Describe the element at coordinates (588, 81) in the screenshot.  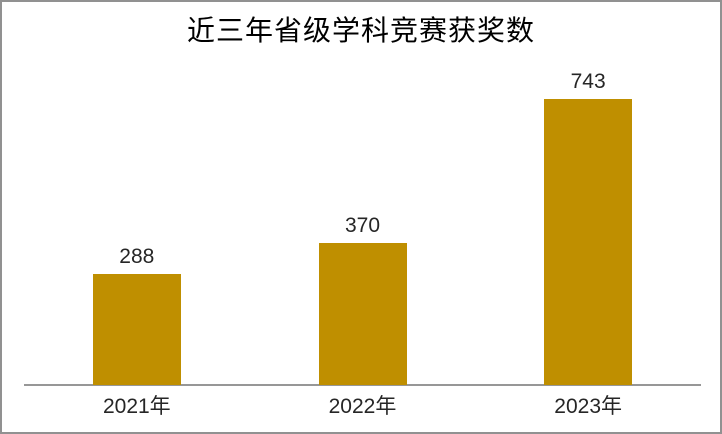
I see `bar-value-label: 743` at that location.